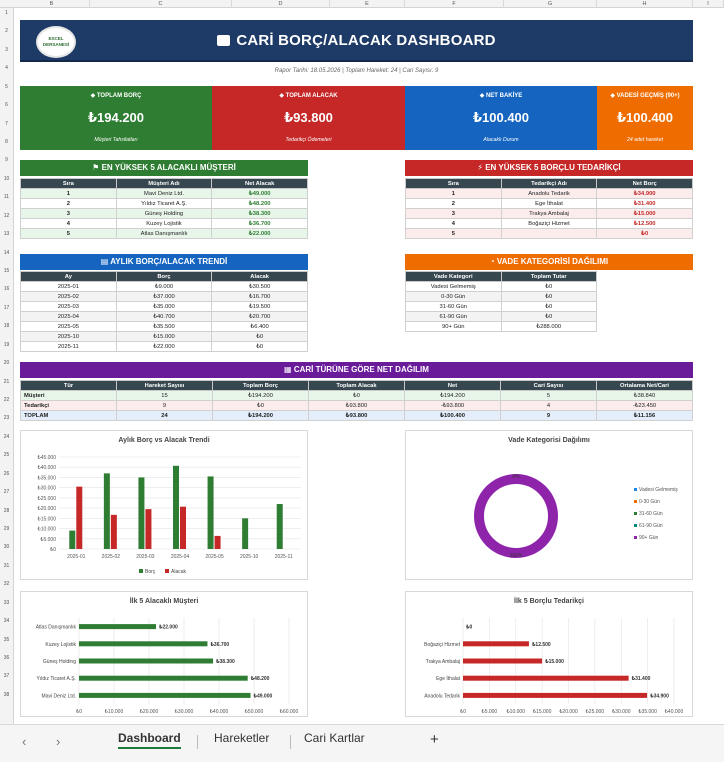  I want to click on row-header: 18, so click(6, 326).